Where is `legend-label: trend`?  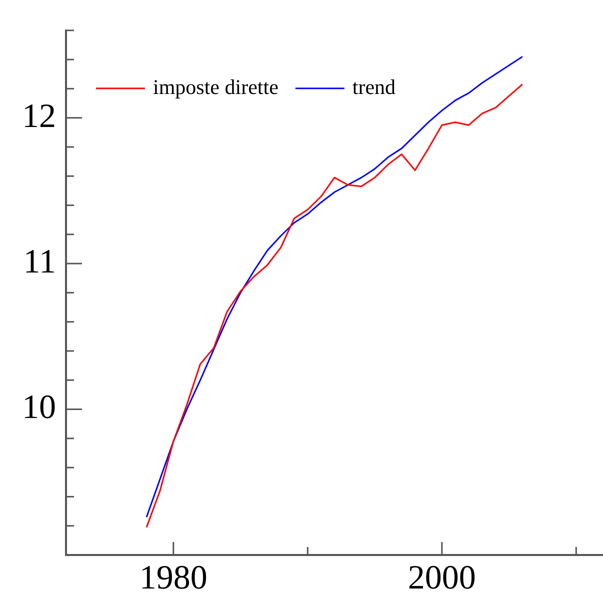 legend-label: trend is located at coordinates (374, 86).